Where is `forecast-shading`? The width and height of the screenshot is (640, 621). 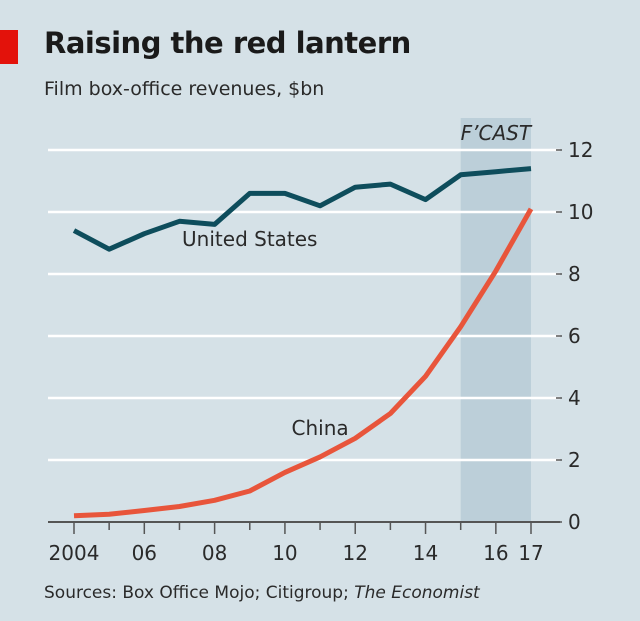
forecast-shading is located at coordinates (495, 320).